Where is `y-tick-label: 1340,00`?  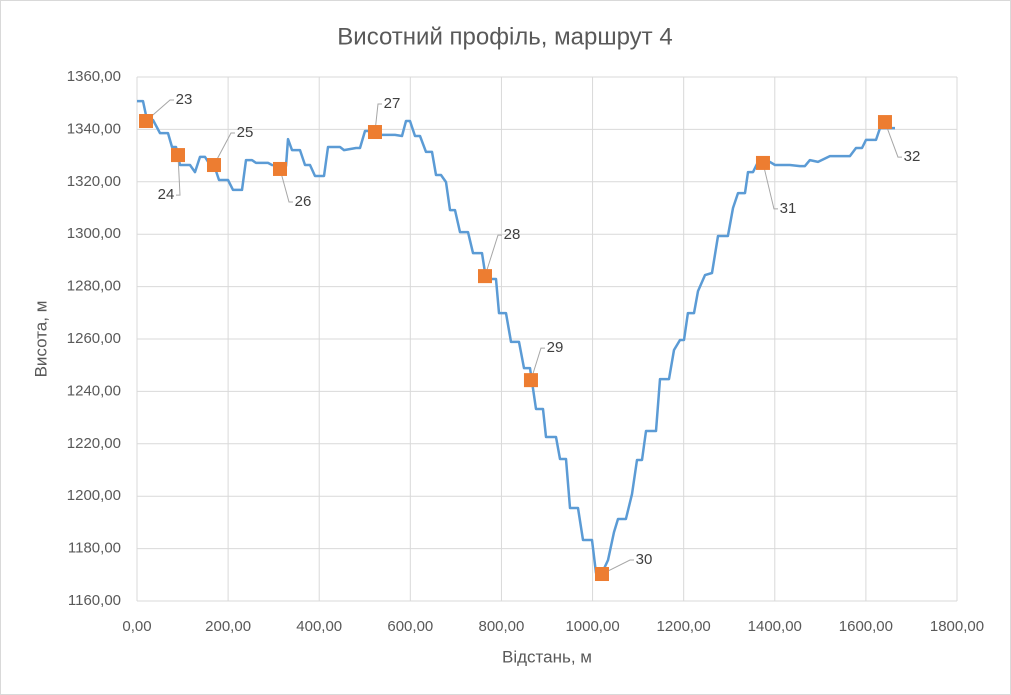
y-tick-label: 1340,00 is located at coordinates (94, 128).